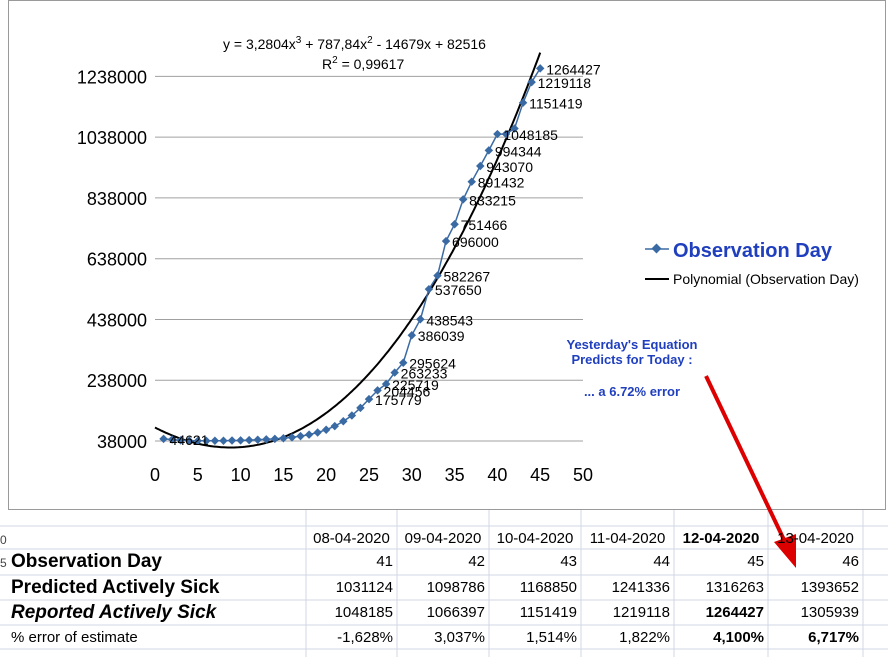  What do you see at coordinates (412, 475) in the screenshot?
I see `x-tick-label: 30` at bounding box center [412, 475].